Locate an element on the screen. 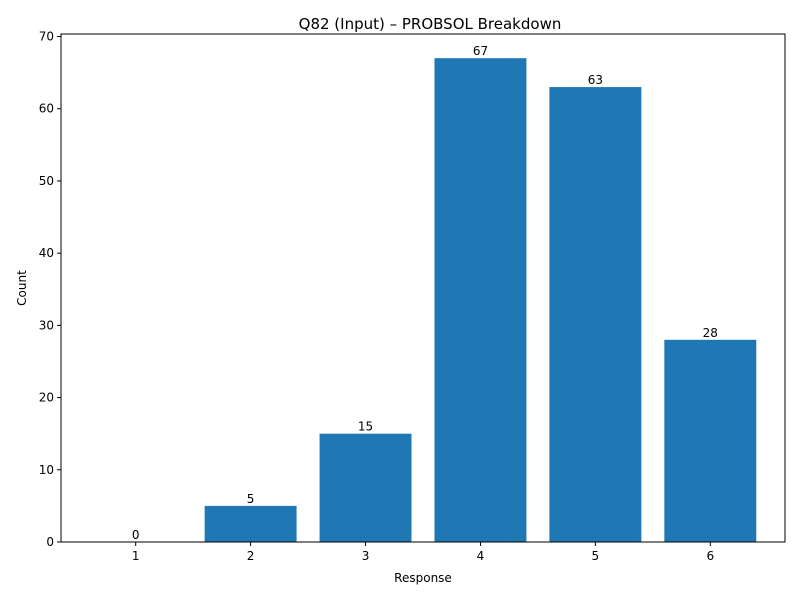  y-tick-label: 30 is located at coordinates (46, 325).